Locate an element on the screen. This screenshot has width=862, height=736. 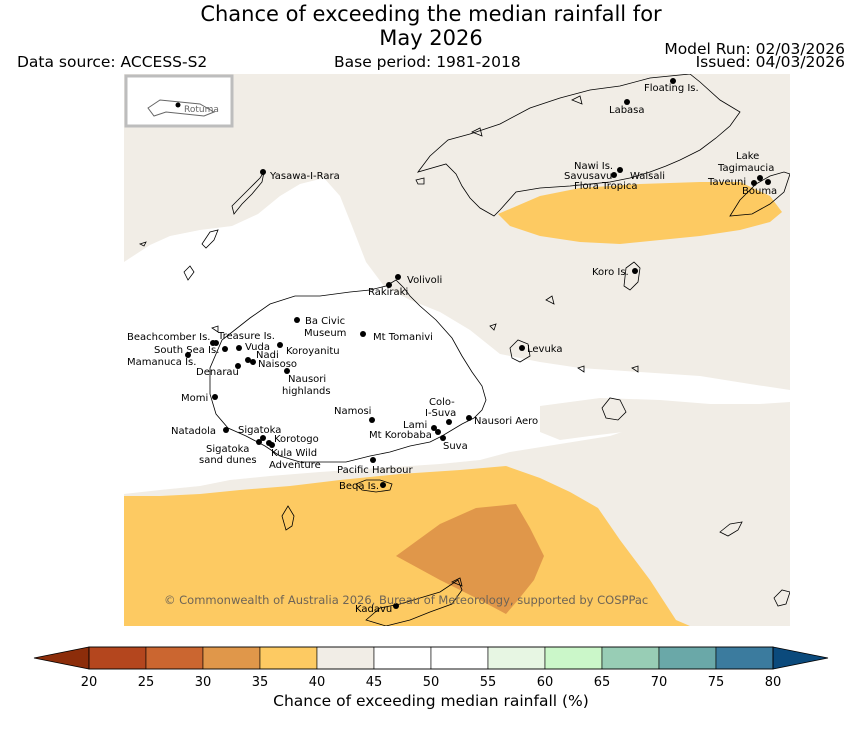
colorbar-tick-label: 70 is located at coordinates (659, 682).